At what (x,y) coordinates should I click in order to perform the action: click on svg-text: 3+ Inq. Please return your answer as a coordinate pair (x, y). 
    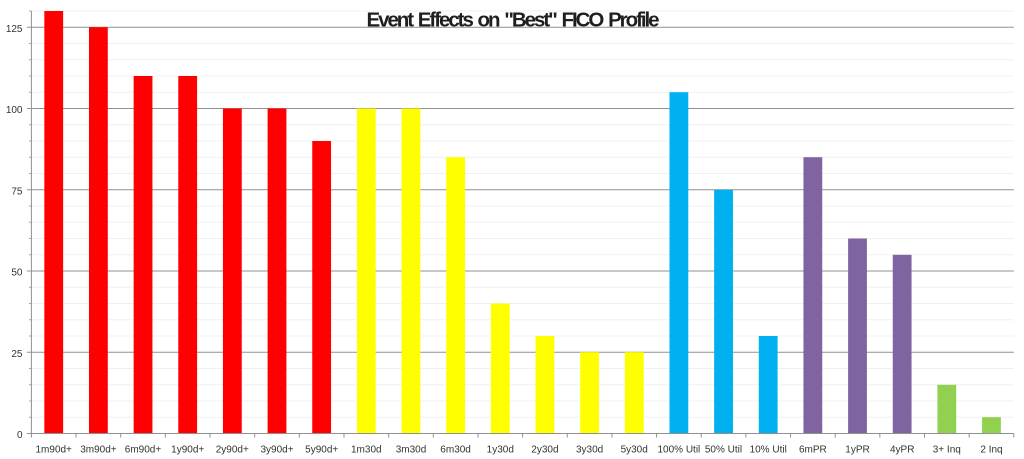
    Looking at the image, I should click on (947, 449).